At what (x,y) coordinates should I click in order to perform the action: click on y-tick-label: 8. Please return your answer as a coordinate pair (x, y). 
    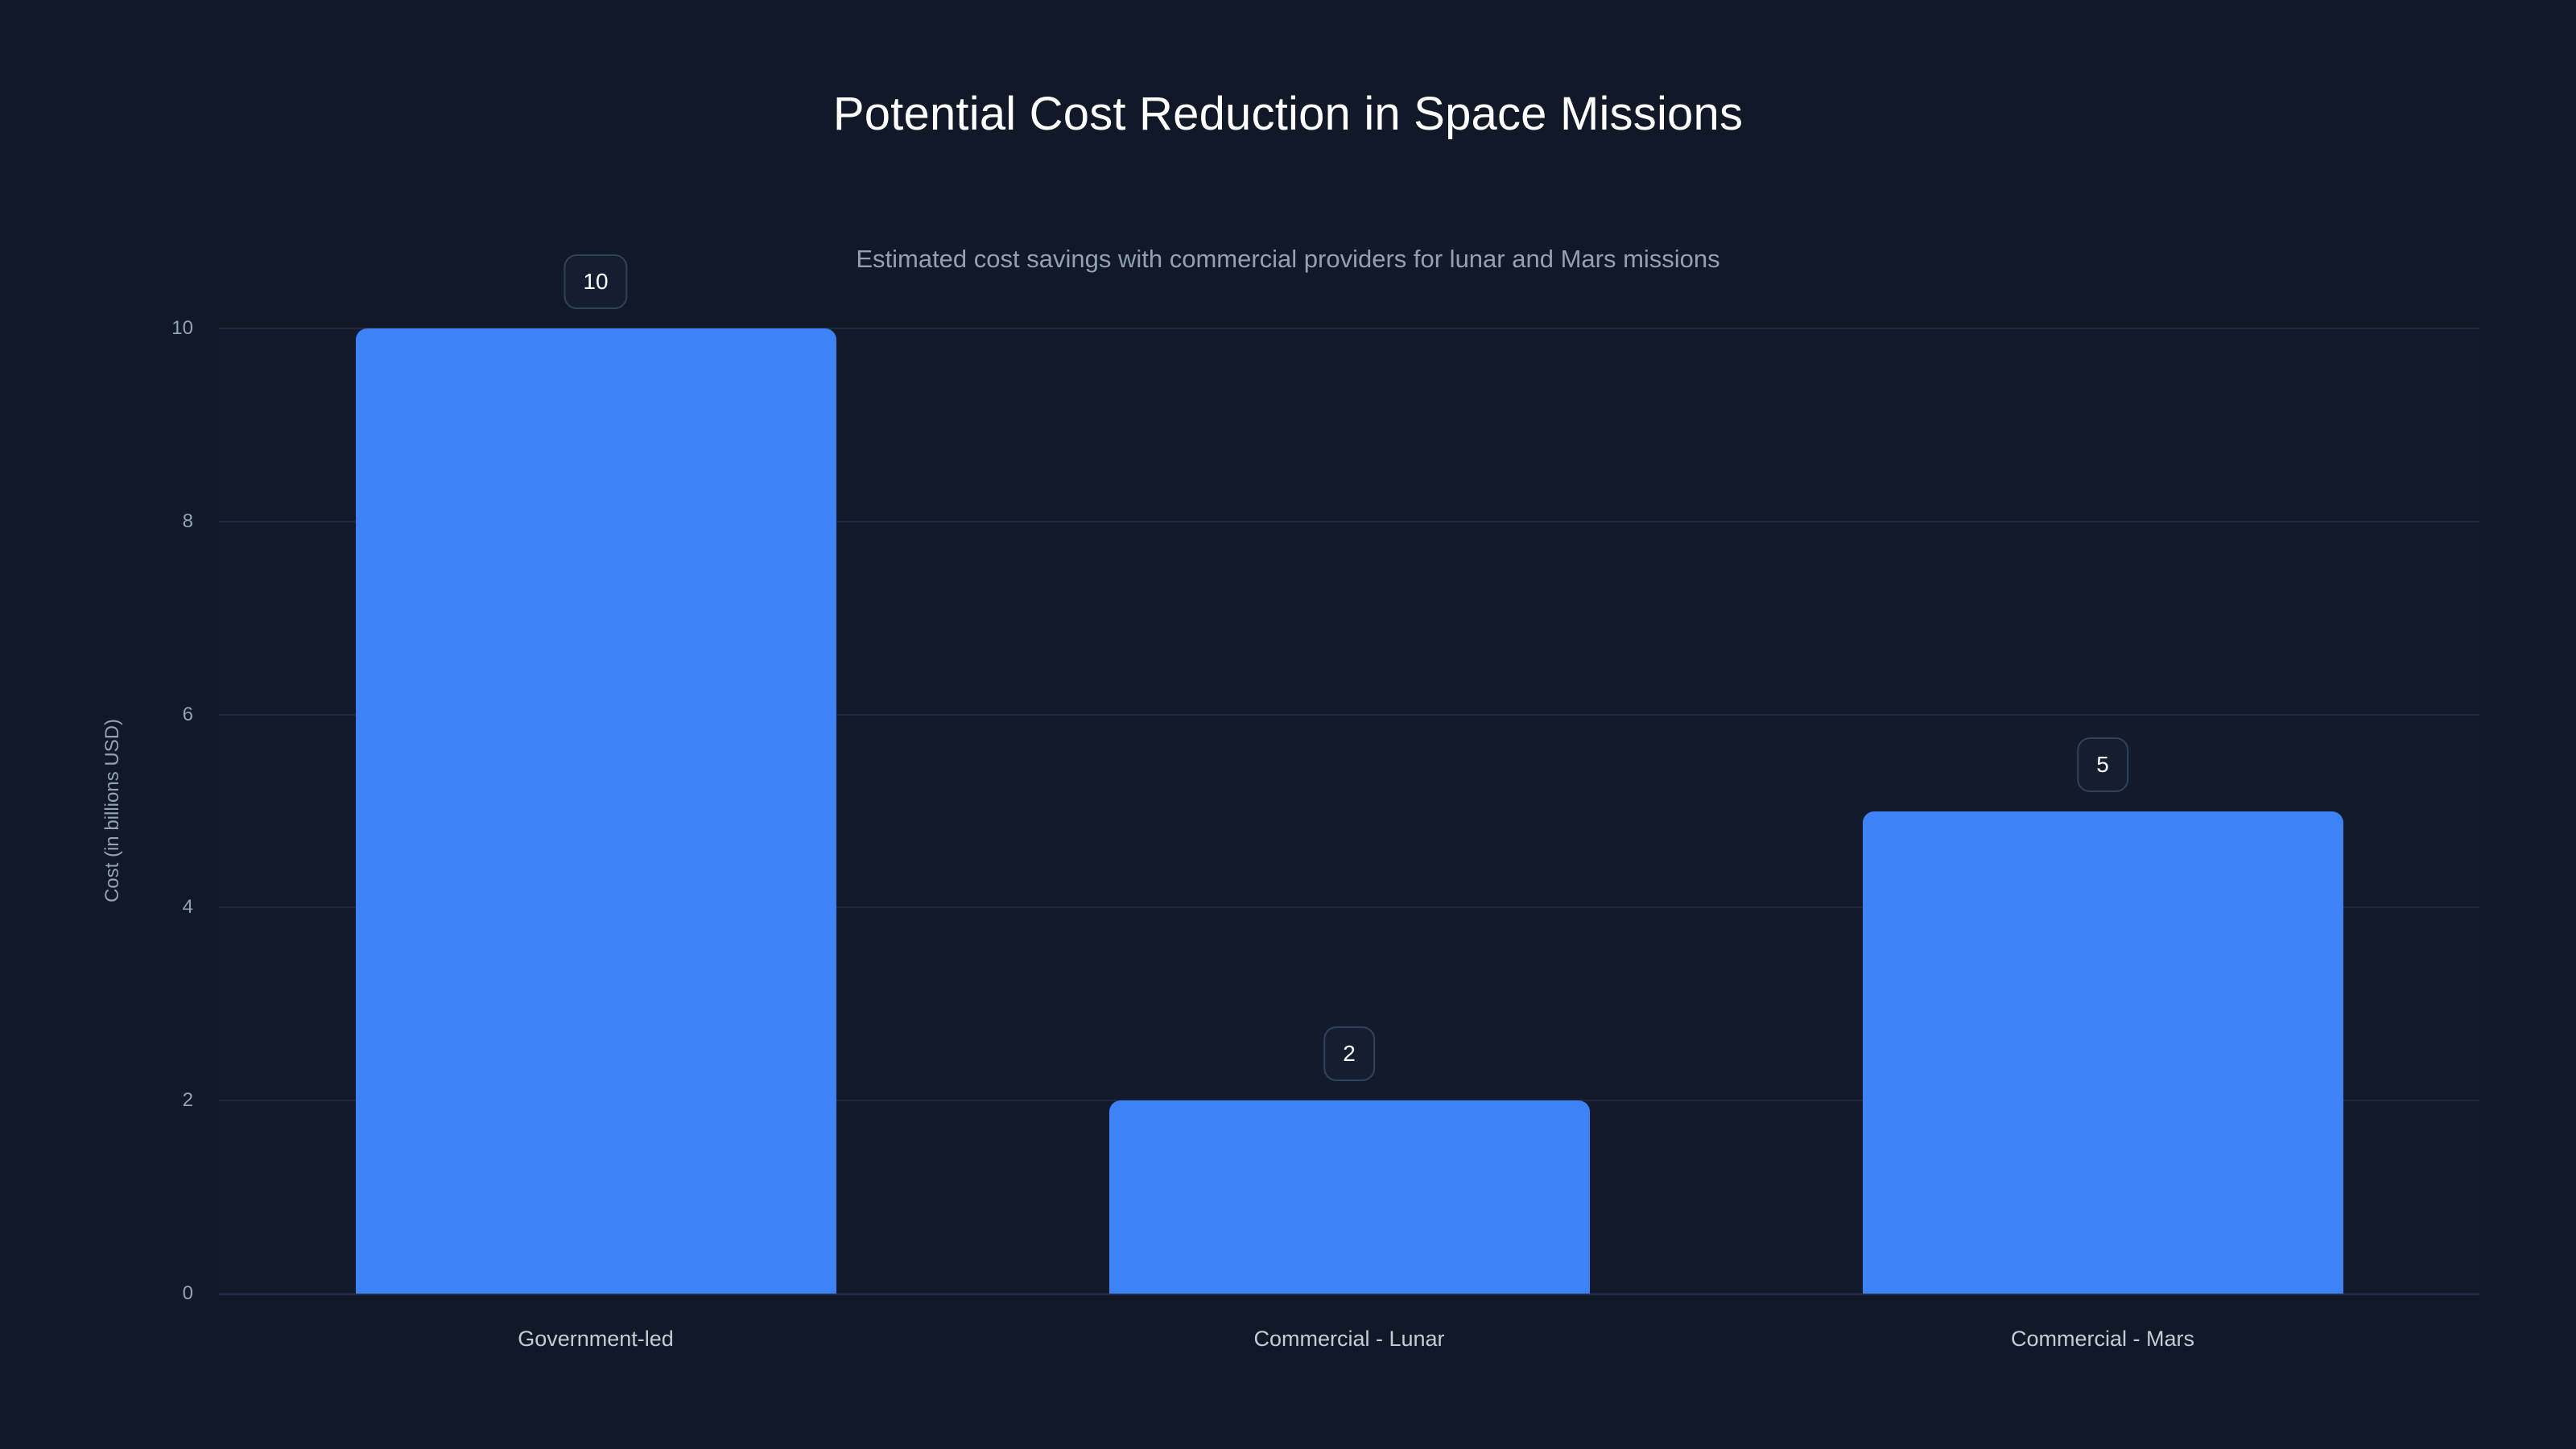
    Looking at the image, I should click on (187, 521).